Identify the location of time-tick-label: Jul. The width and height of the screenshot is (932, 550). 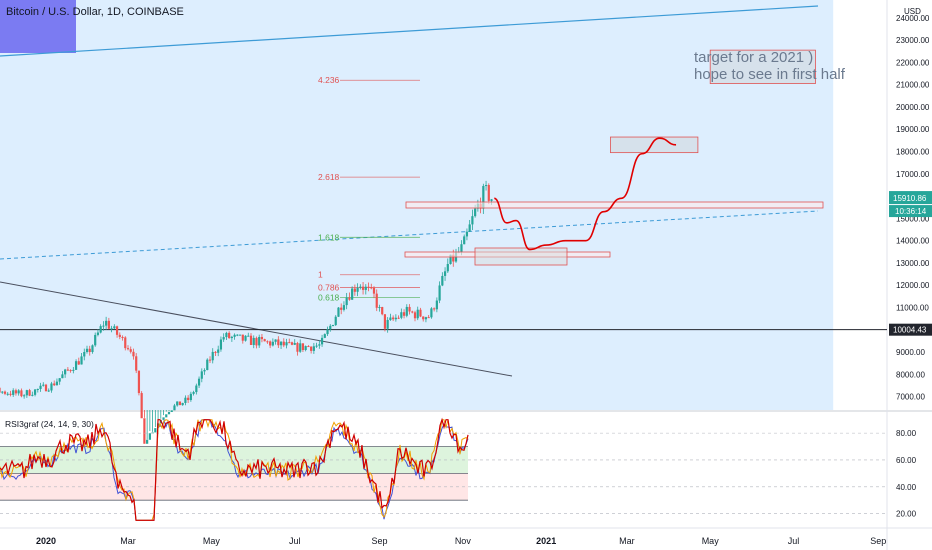
(794, 541).